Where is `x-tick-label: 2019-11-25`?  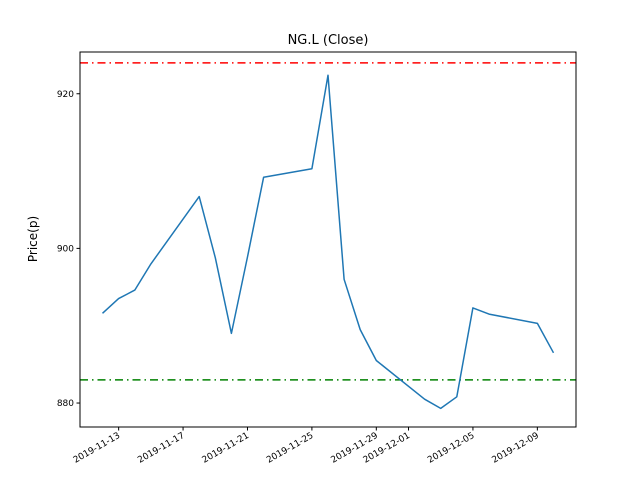 x-tick-label: 2019-11-25 is located at coordinates (290, 448).